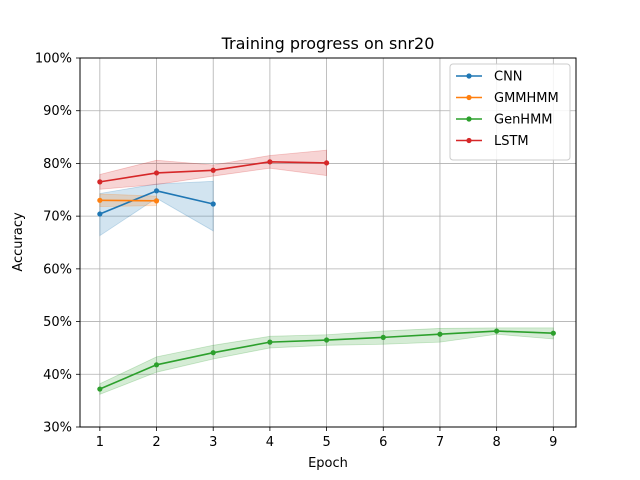 This screenshot has width=640, height=480. Describe the element at coordinates (523, 120) in the screenshot. I see `legend-label-genhmm: GenHMM` at that location.